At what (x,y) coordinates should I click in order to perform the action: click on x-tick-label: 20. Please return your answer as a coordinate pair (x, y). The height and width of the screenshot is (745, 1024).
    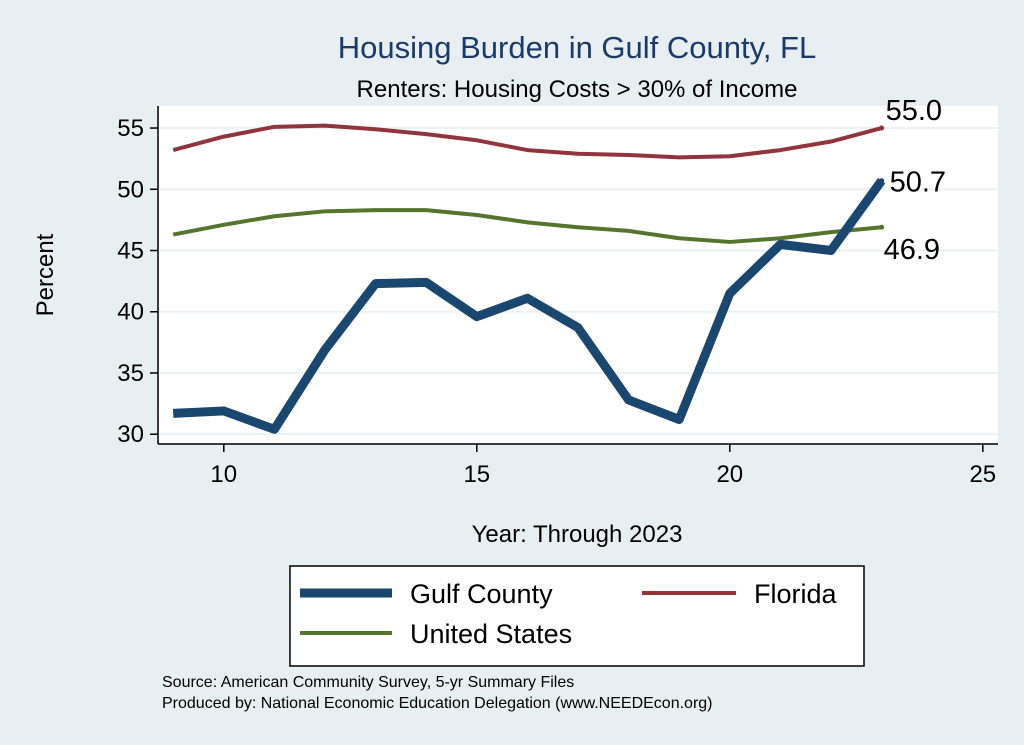
    Looking at the image, I should click on (729, 474).